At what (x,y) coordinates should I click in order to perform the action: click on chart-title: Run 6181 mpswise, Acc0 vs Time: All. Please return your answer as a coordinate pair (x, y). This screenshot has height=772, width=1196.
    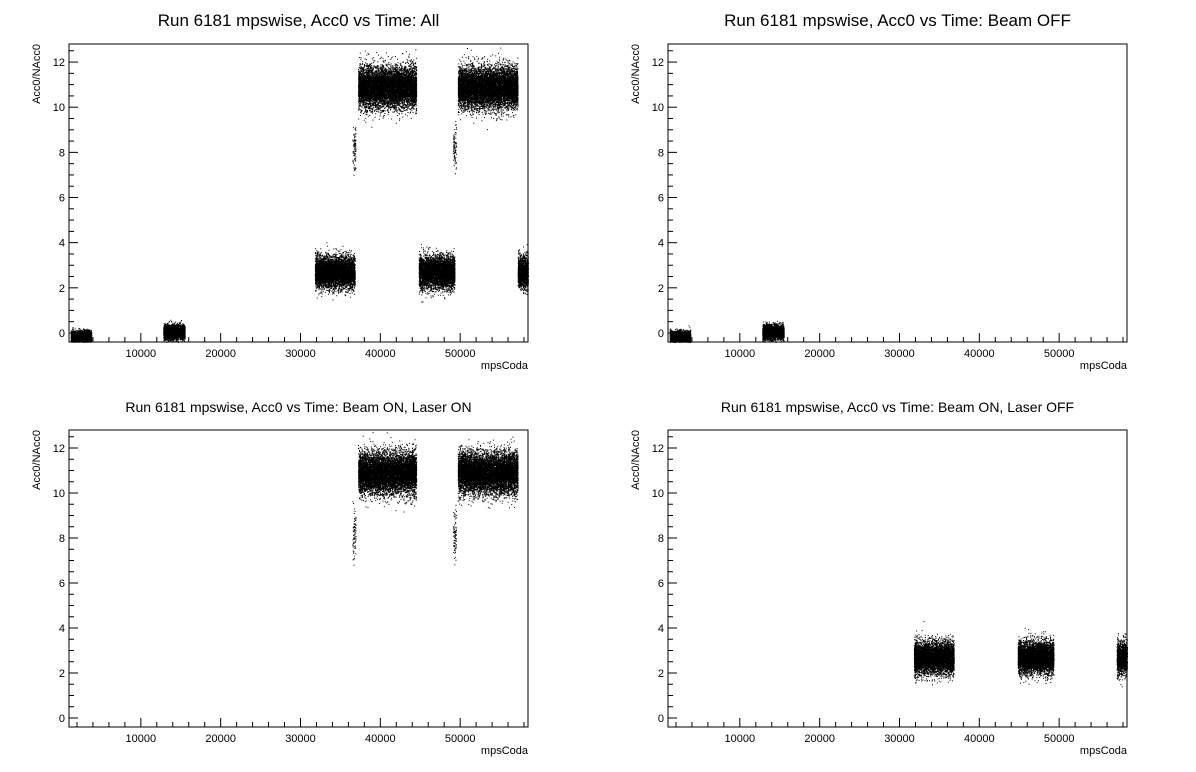
    Looking at the image, I should click on (299, 20).